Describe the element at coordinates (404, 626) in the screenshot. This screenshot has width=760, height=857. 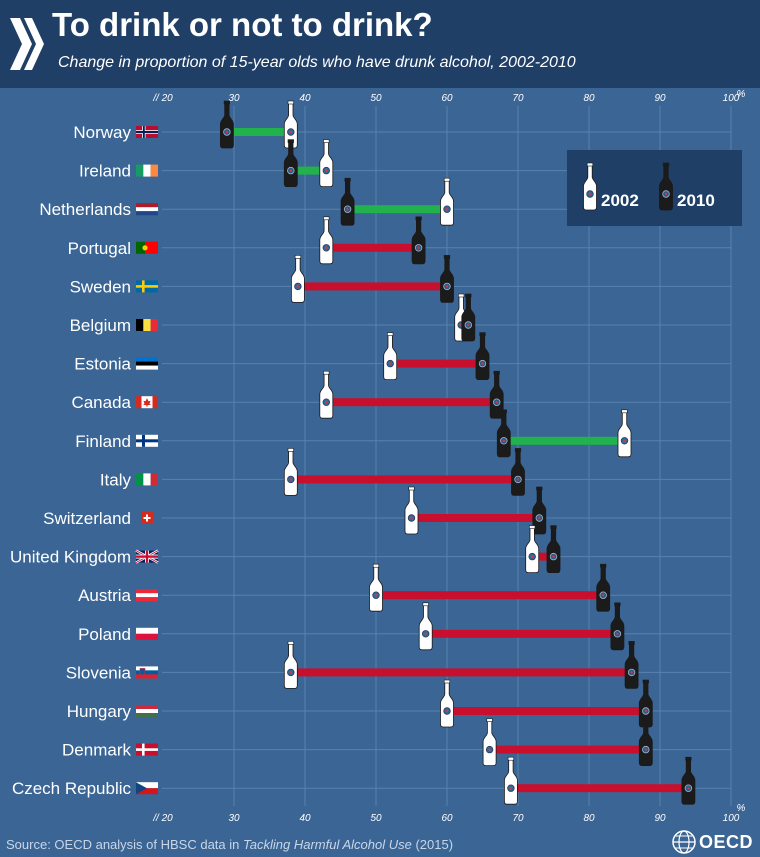
I see `country-row: Poland` at that location.